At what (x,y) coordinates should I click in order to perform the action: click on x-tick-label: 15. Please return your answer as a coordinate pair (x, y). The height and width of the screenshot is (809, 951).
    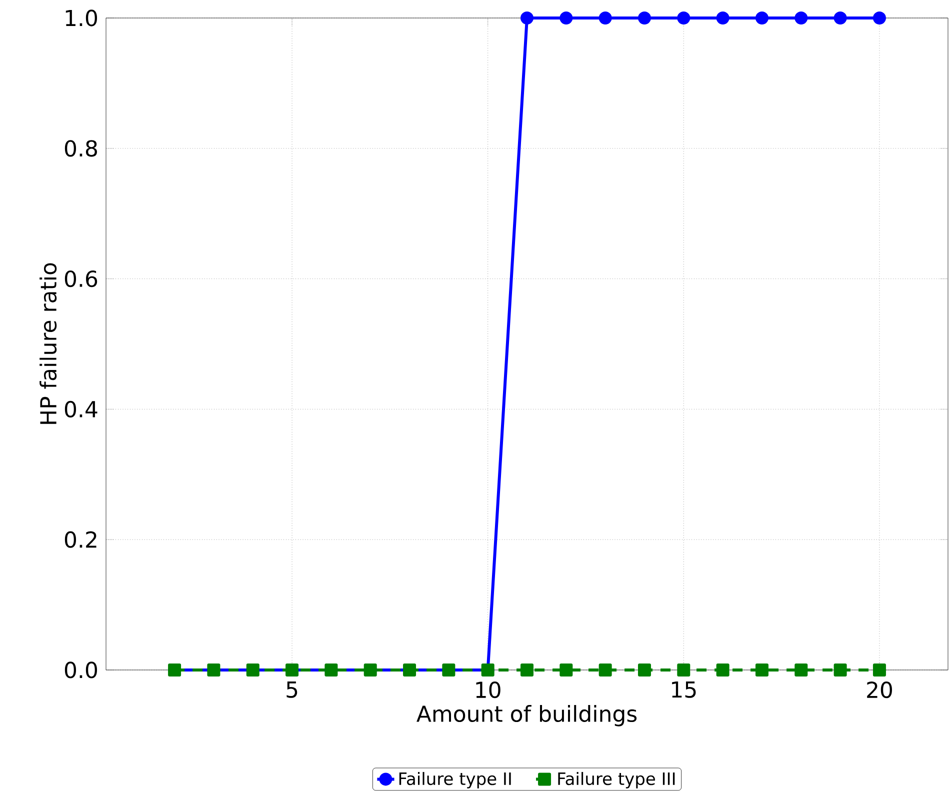
    Looking at the image, I should click on (684, 690).